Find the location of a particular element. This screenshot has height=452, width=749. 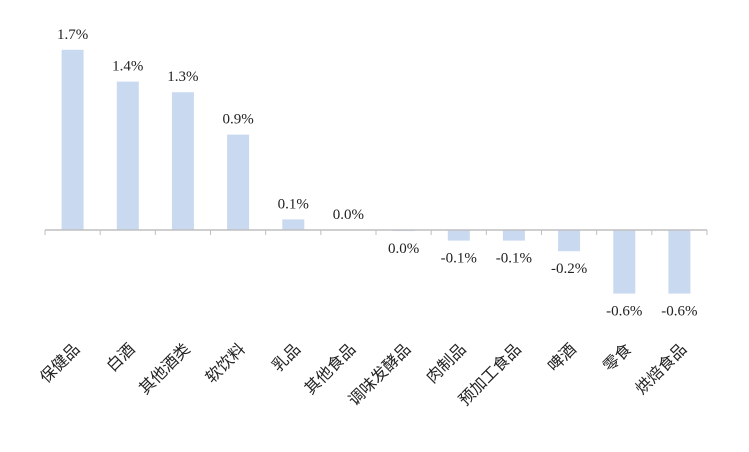

x-axis is located at coordinates (376, 232).